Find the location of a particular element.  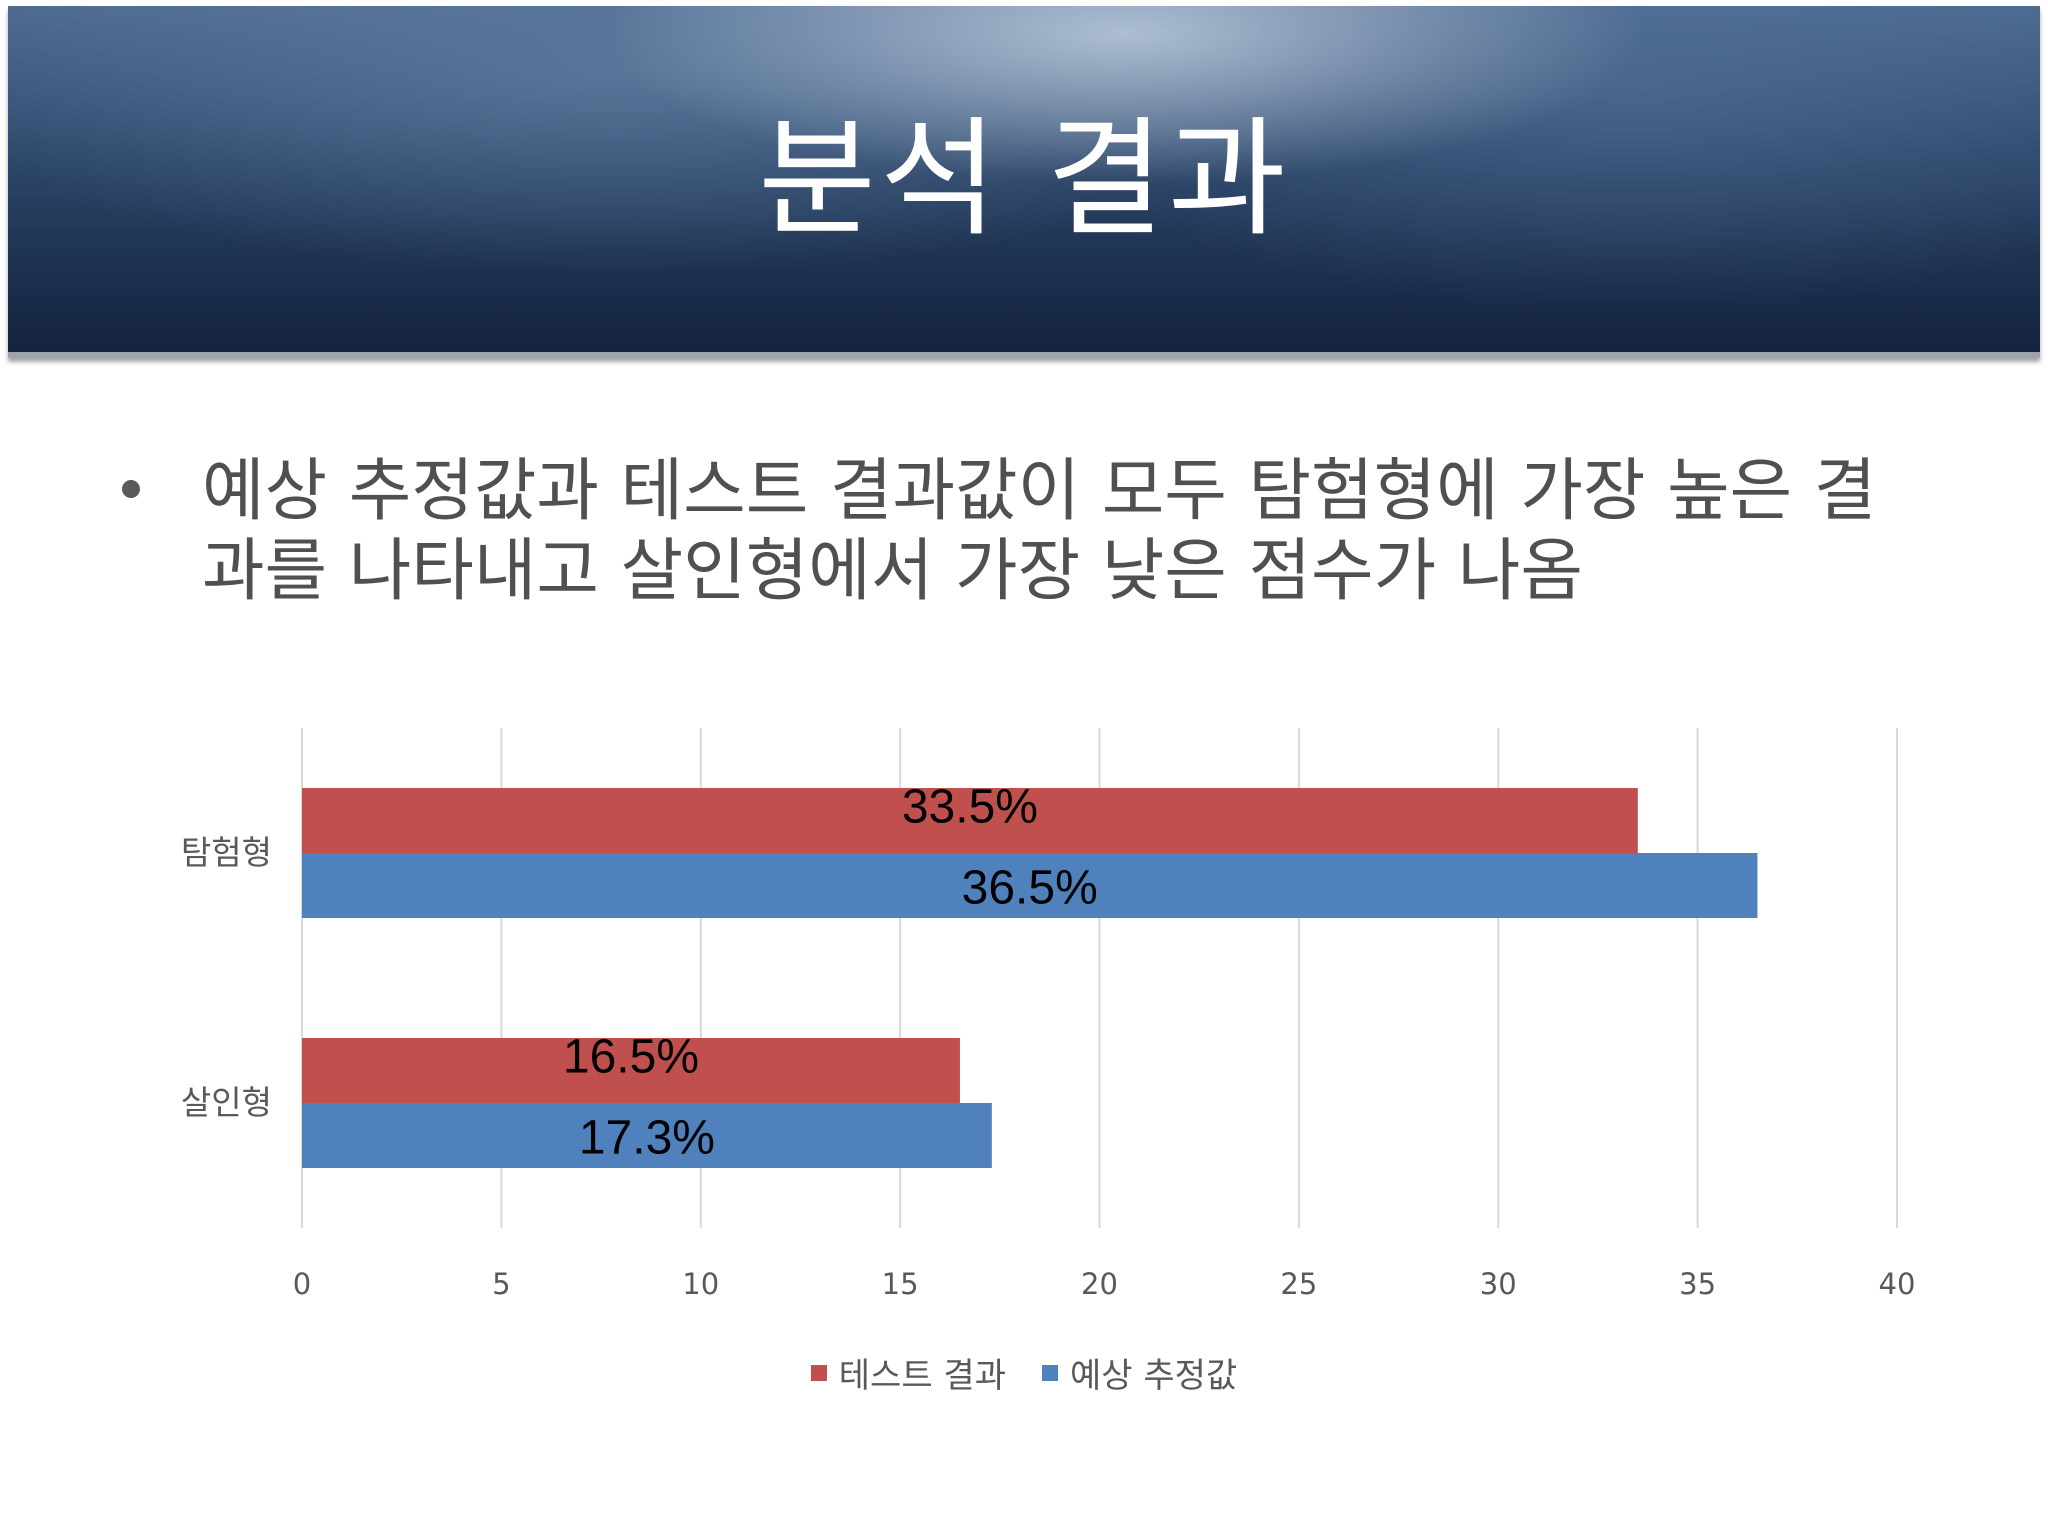

x-tick-label: 20 is located at coordinates (1099, 1284).